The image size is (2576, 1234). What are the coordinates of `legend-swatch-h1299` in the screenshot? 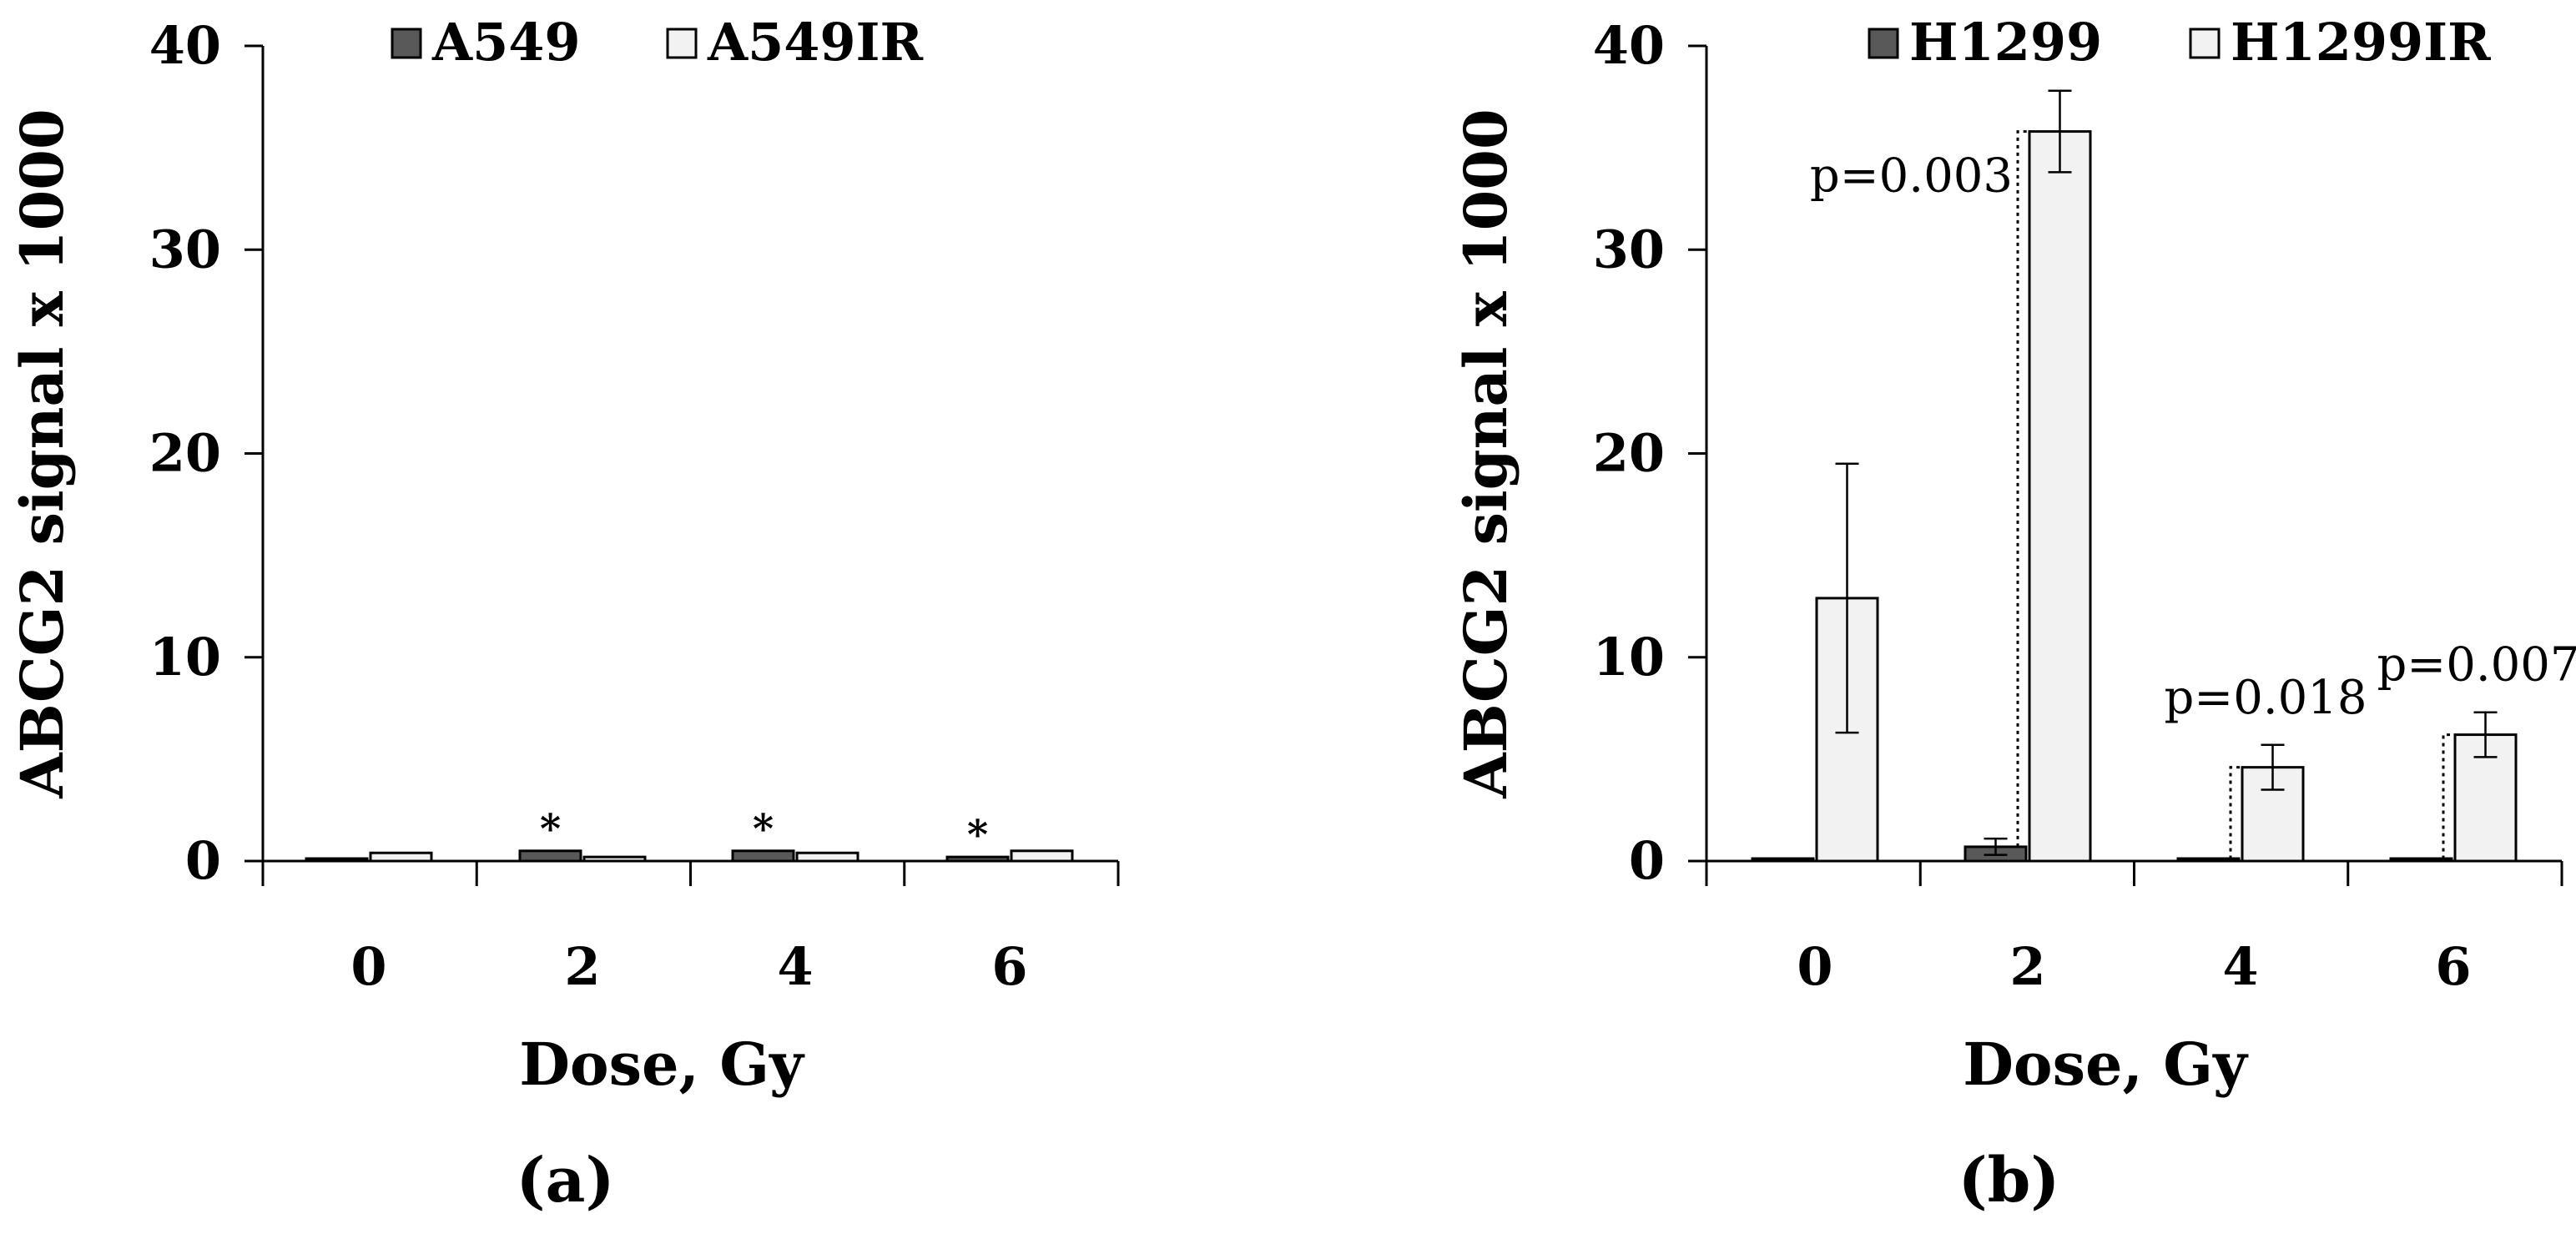 It's located at (1883, 43).